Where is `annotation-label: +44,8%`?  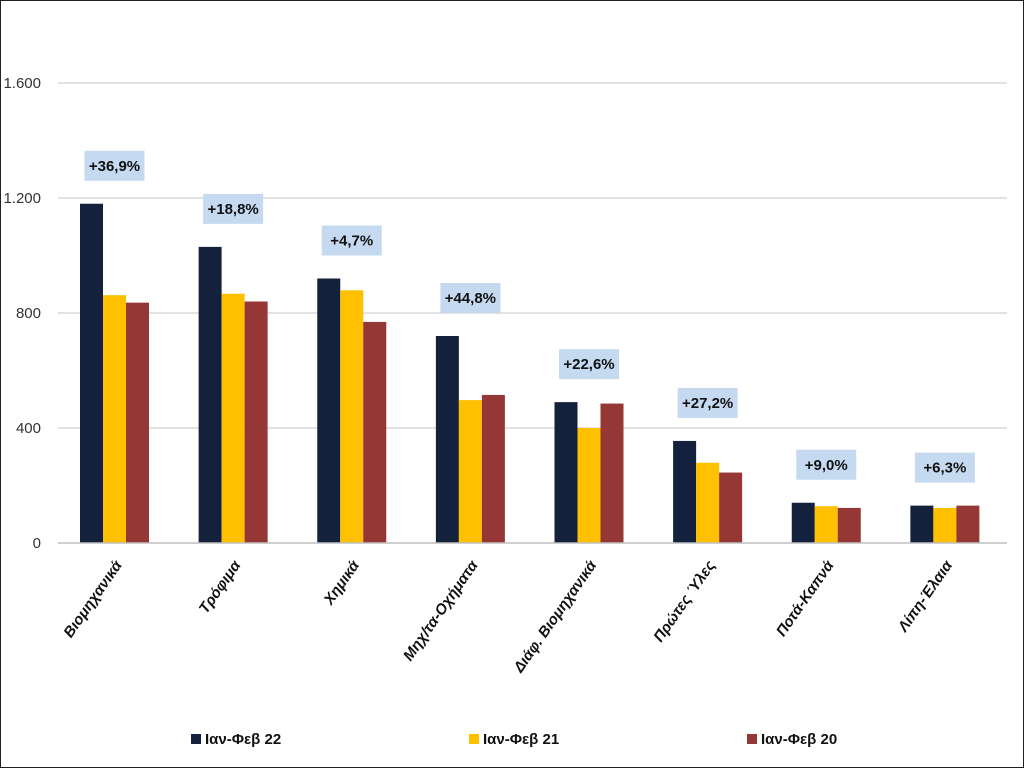 annotation-label: +44,8% is located at coordinates (470, 298).